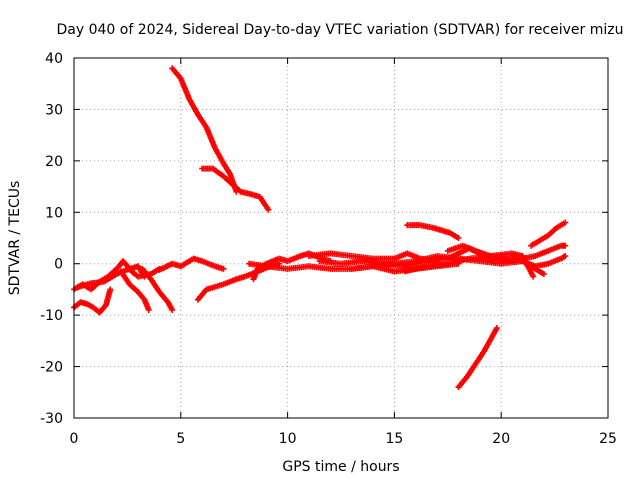 This screenshot has height=480, width=640. I want to click on y-tick-label: 40, so click(54, 59).